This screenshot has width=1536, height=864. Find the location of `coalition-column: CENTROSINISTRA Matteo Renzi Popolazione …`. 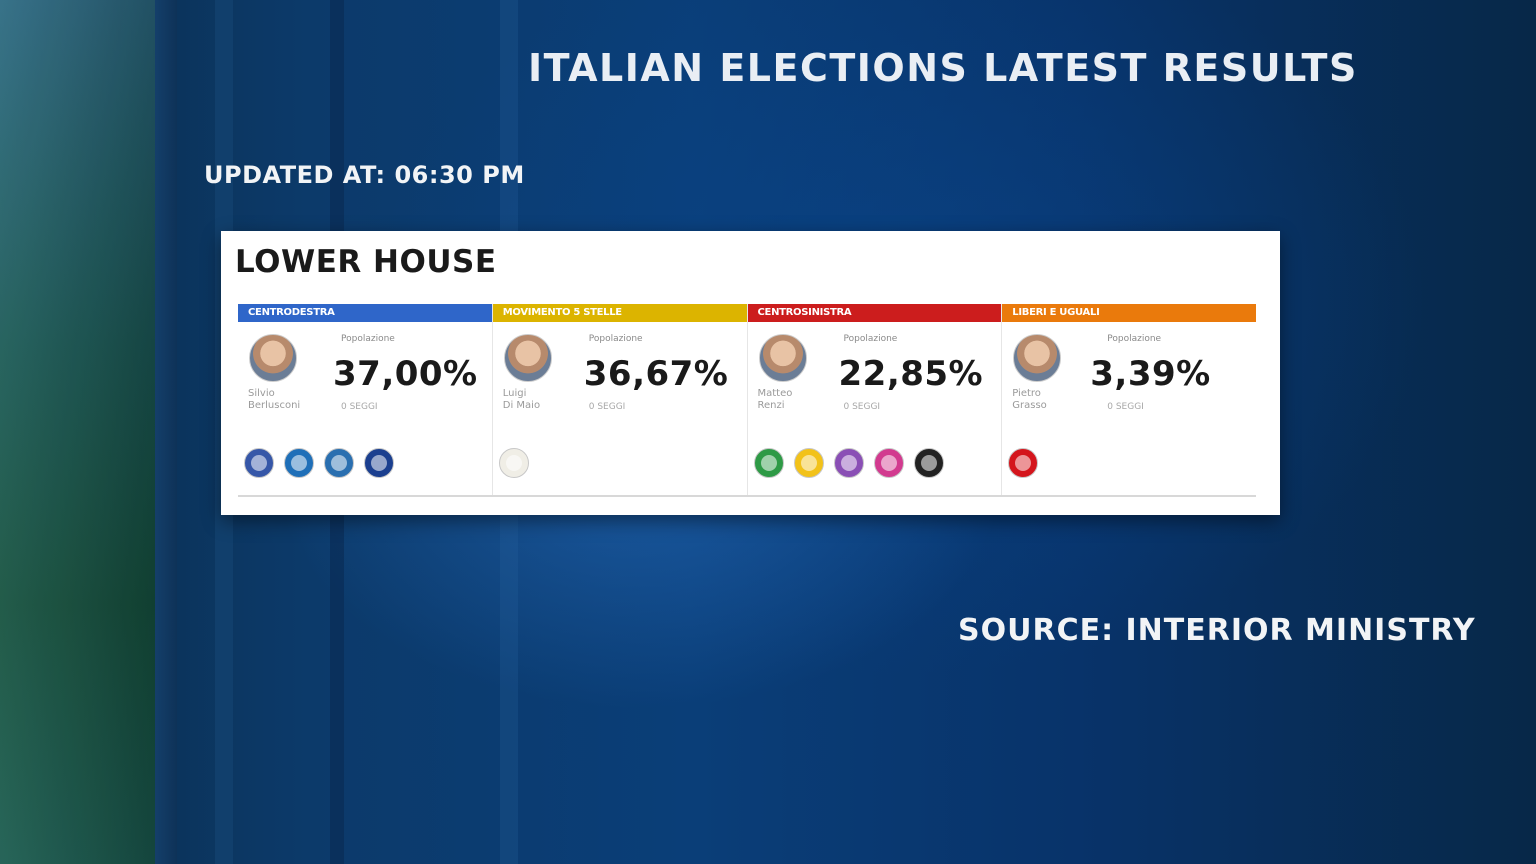

coalition-column: CENTROSINISTRA Matteo Renzi Popolazione … is located at coordinates (875, 399).